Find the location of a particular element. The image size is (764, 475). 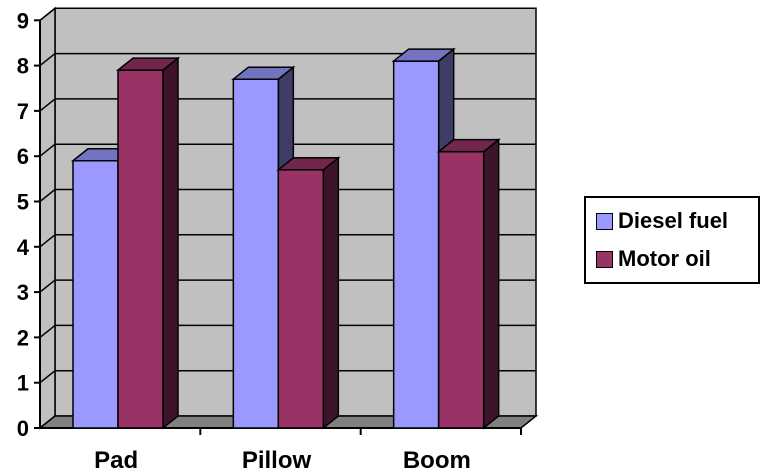

side-wall is located at coordinates (47, 218).